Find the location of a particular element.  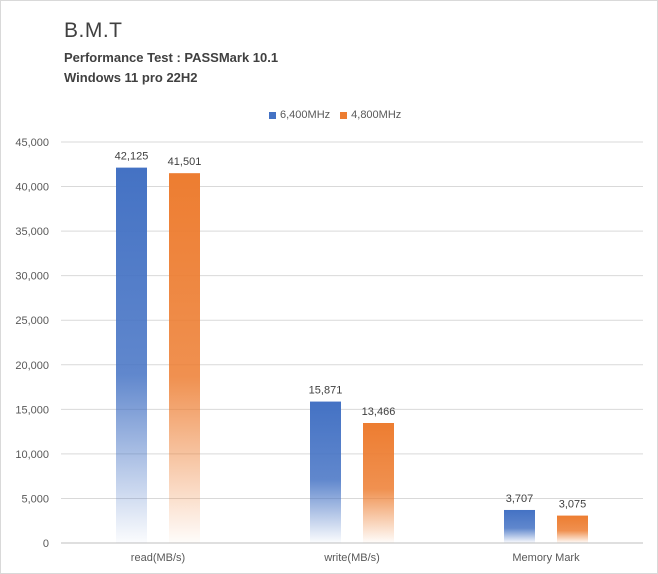

y-tick-label: 30,000 is located at coordinates (32, 277).